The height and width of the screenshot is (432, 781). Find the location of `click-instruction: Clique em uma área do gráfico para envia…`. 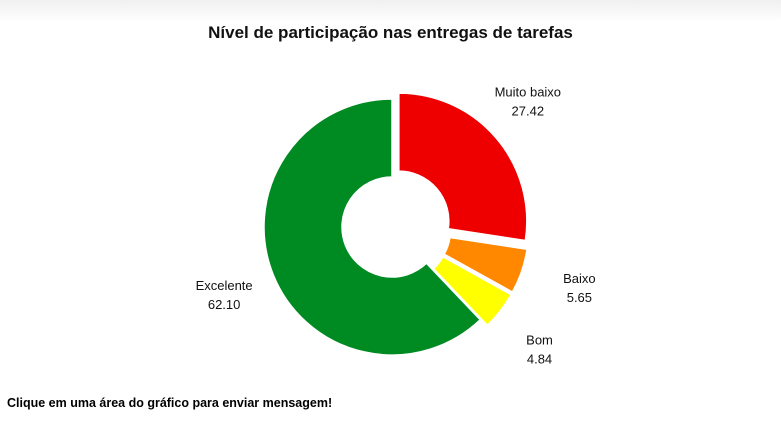

click-instruction: Clique em uma área do gráfico para envia… is located at coordinates (170, 403).